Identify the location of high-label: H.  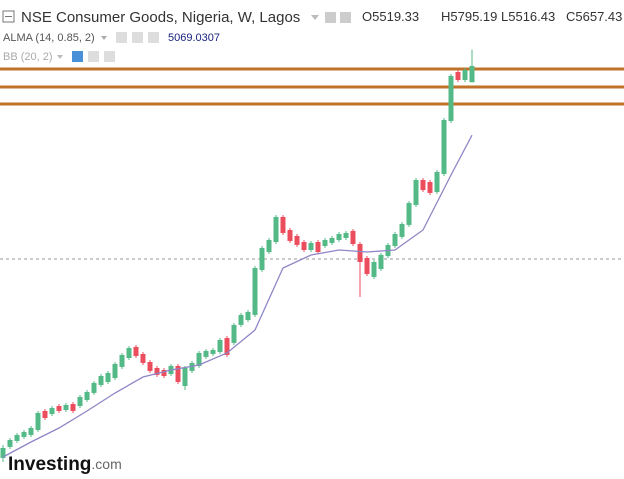
(445, 16).